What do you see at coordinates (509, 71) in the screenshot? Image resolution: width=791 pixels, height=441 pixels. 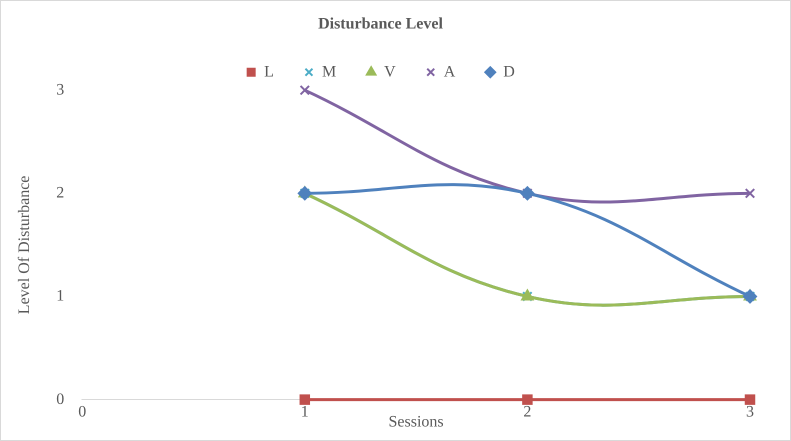 I see `legend-label: D` at bounding box center [509, 71].